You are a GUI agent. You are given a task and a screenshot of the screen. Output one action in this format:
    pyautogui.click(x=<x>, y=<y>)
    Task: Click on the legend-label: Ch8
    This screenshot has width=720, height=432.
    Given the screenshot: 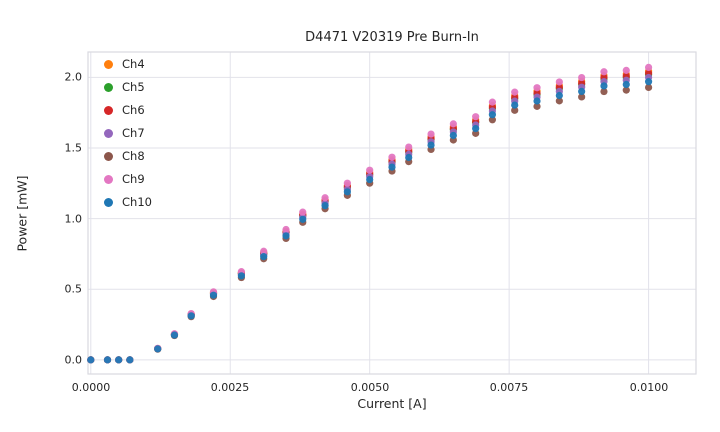 What is the action you would take?
    pyautogui.click(x=133, y=156)
    